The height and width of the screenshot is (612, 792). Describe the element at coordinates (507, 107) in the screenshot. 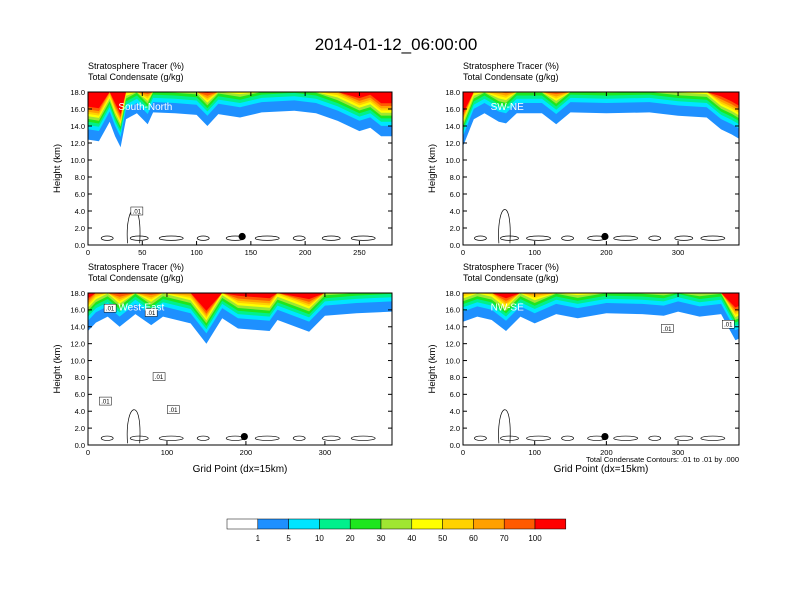

I see `cross-section-label: SW-NE` at that location.